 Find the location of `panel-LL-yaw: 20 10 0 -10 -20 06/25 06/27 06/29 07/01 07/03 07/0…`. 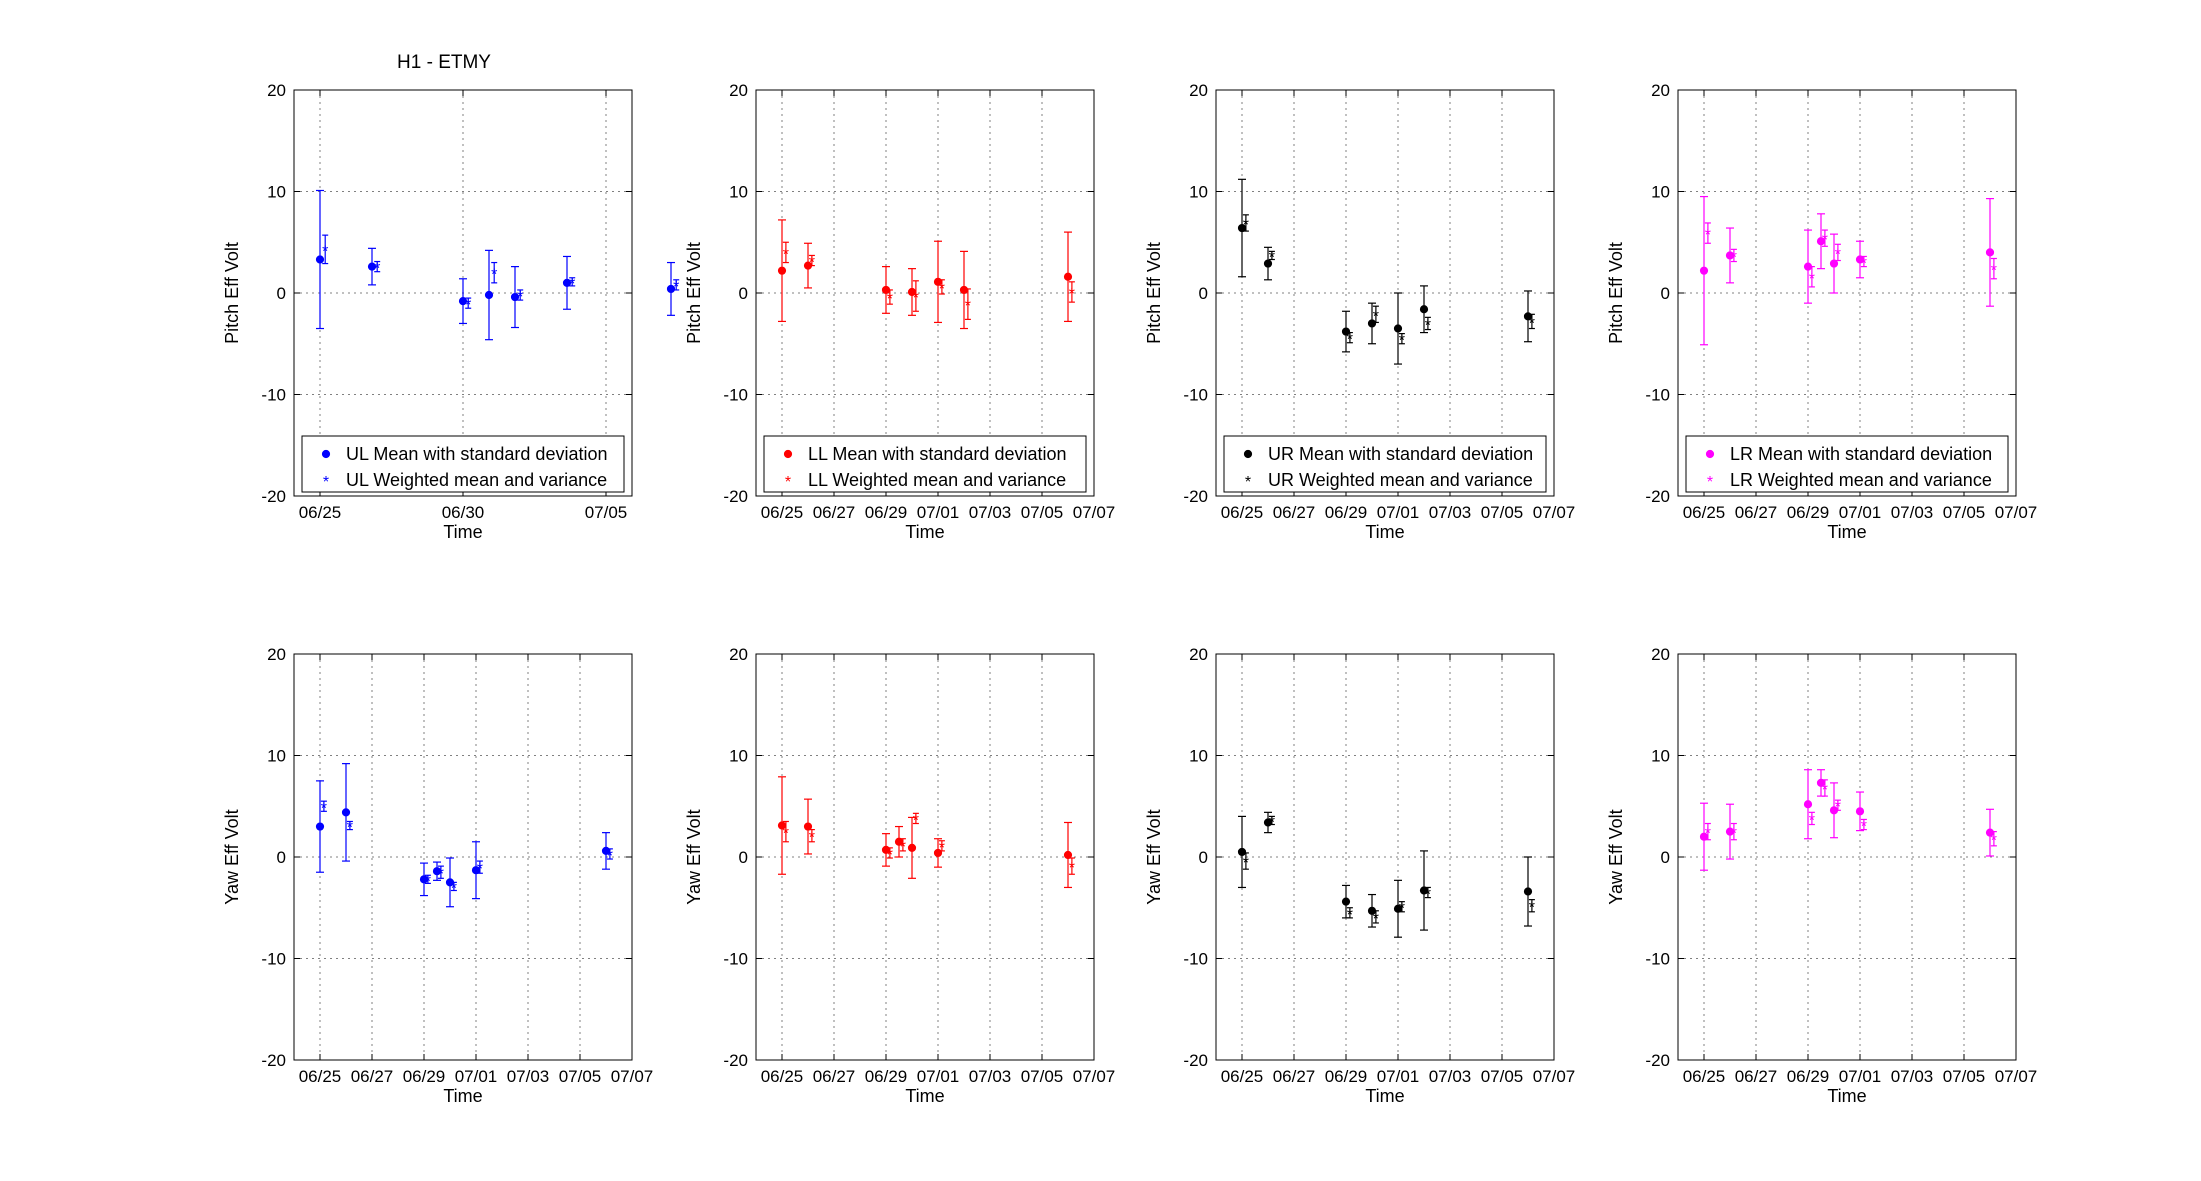

panel-LL-yaw: 20 10 0 -10 -20 06/25 06/27 06/29 07/01 07/03 07/0… is located at coordinates (899, 875).